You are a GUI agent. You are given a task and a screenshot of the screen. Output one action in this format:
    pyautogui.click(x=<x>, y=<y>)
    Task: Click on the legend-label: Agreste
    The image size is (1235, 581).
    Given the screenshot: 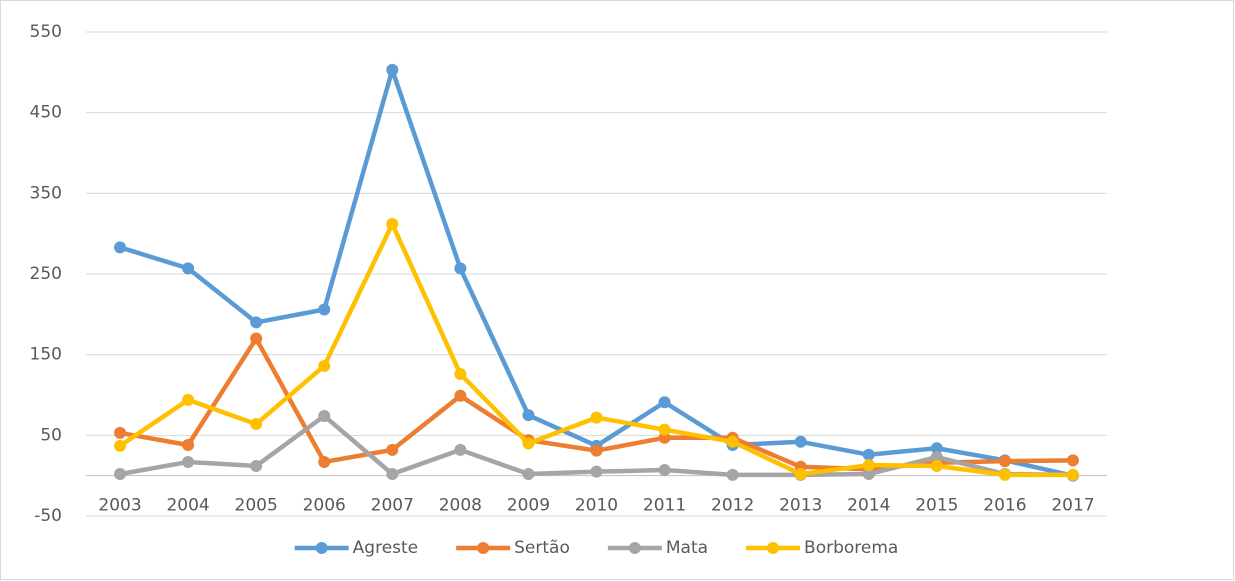 What is the action you would take?
    pyautogui.click(x=385, y=548)
    